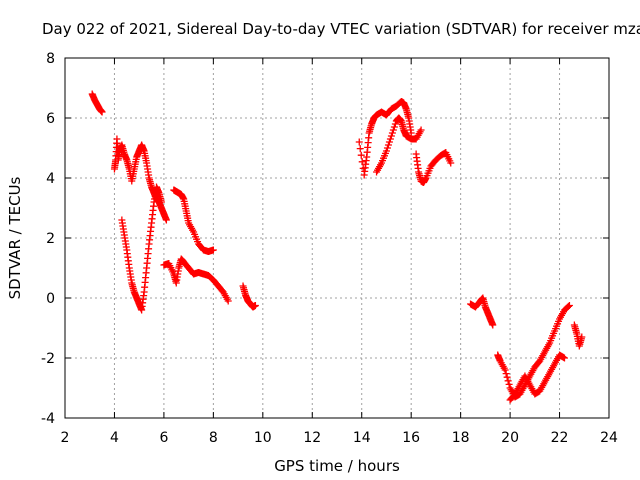  Describe the element at coordinates (263, 438) in the screenshot. I see `x-tick-label: 10` at that location.